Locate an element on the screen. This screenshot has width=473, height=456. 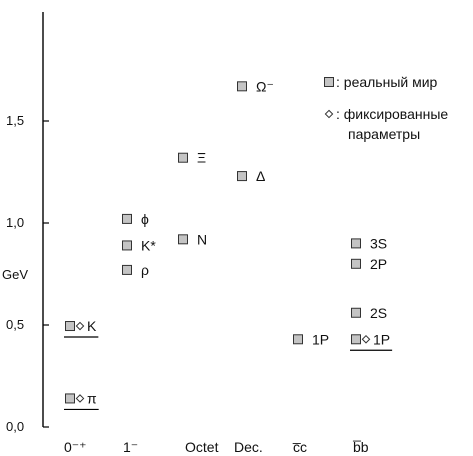
y-tick-label: 0,5 is located at coordinates (15, 324).